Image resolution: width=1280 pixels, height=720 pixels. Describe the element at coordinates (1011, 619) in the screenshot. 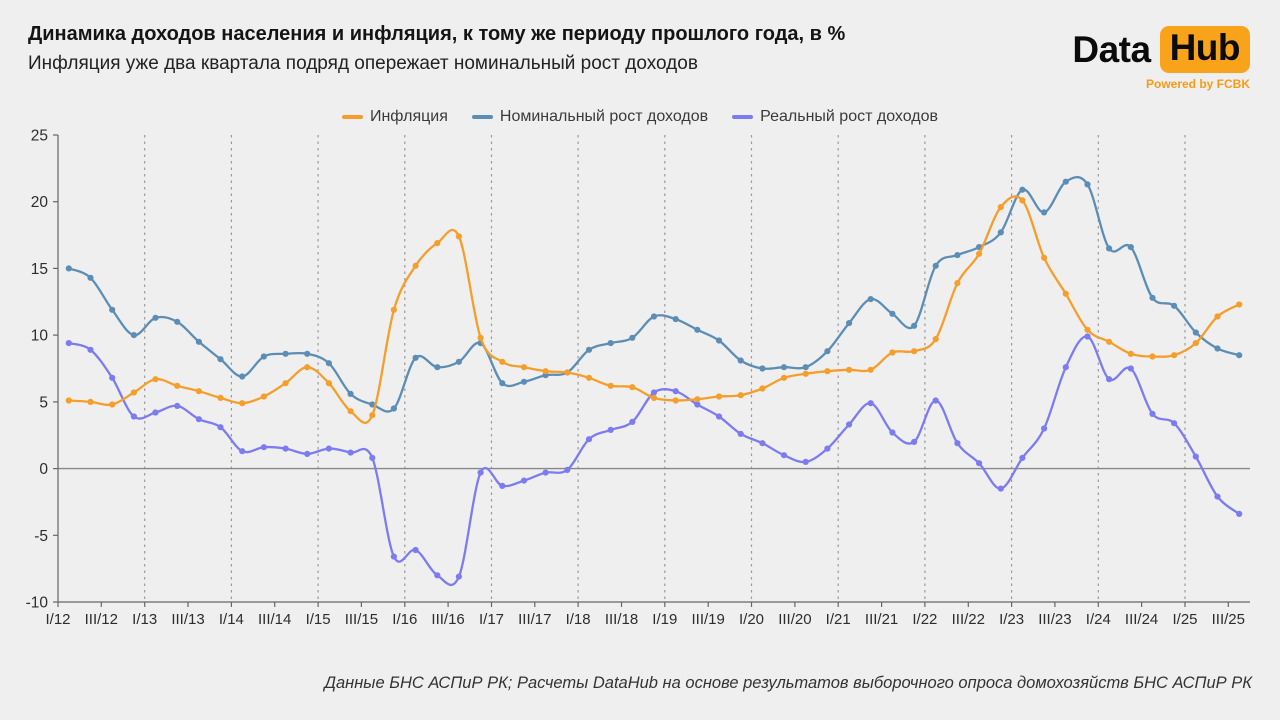

I see `svg-text: I/23` at that location.